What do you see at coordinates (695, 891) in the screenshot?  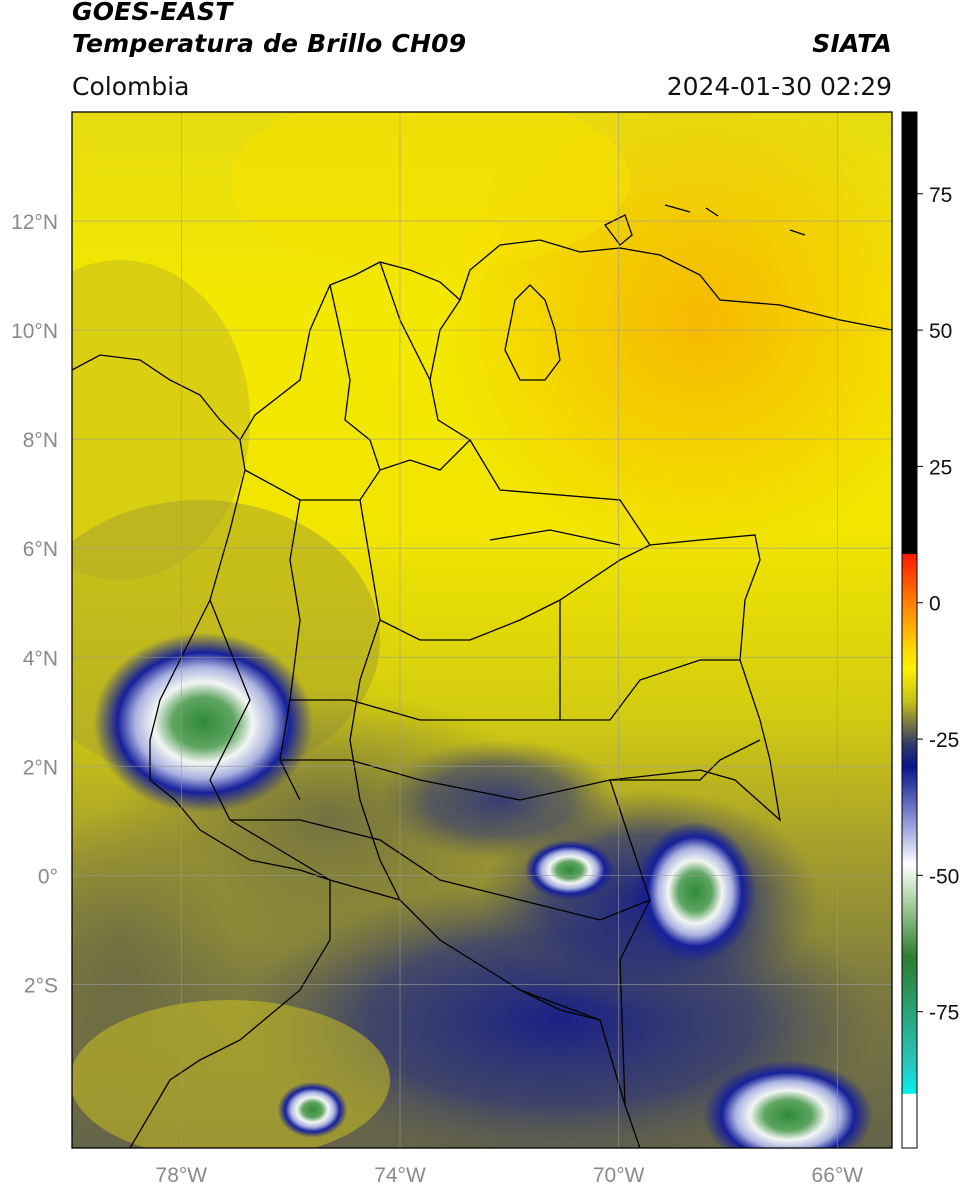 I see `cold-top-amazon-northeast` at bounding box center [695, 891].